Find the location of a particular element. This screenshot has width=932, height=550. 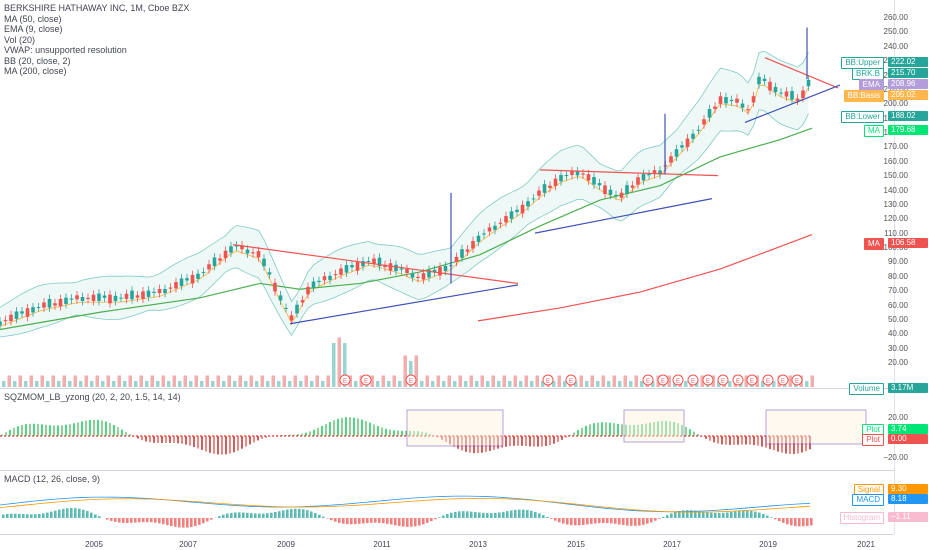

indicator-vol: Vol (20) is located at coordinates (20, 39).